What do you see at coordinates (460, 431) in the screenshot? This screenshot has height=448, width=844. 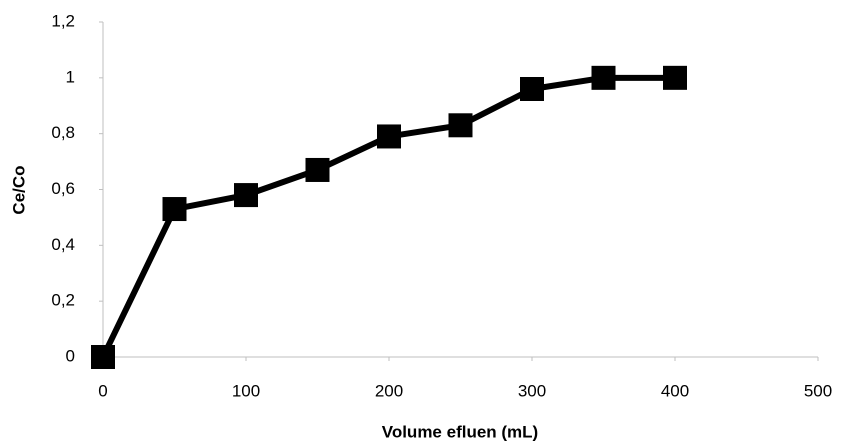 I see `x-axis-label: Volume efluen (mL)` at bounding box center [460, 431].